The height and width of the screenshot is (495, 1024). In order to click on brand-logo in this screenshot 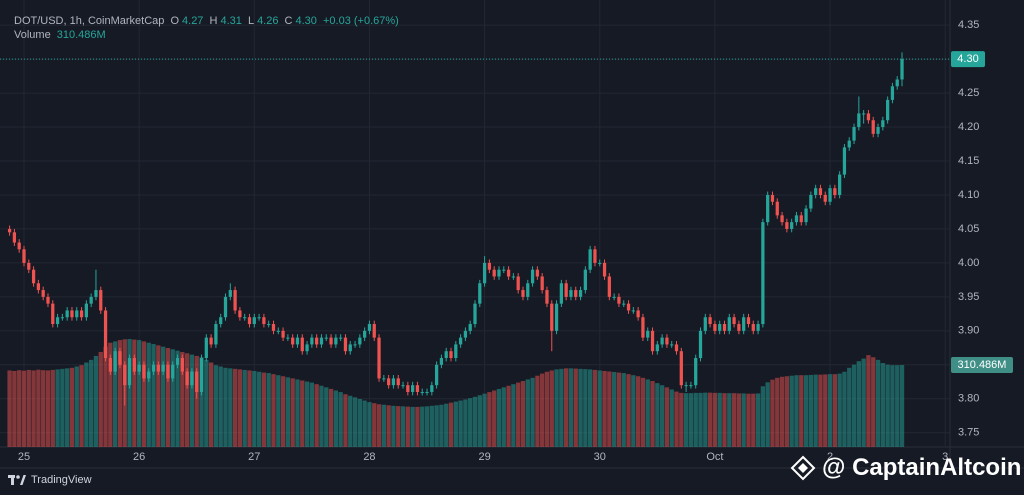, I will do `click(17, 480)`.